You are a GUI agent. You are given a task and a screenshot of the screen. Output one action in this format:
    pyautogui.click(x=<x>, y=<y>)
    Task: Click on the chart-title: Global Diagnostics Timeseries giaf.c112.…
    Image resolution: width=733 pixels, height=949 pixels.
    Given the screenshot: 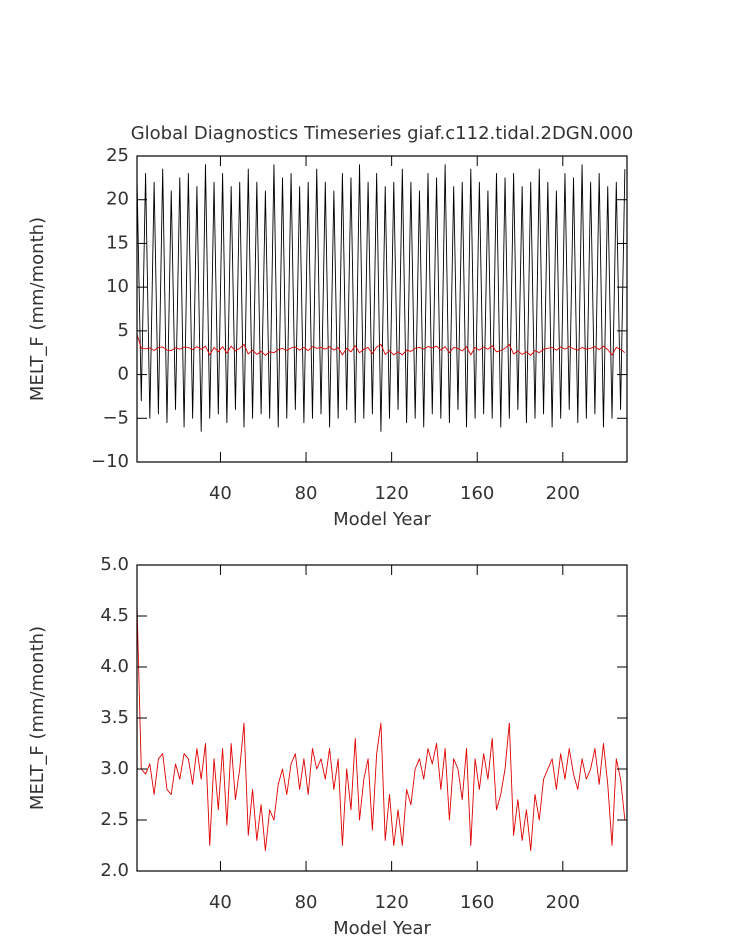 What is the action you would take?
    pyautogui.click(x=382, y=133)
    